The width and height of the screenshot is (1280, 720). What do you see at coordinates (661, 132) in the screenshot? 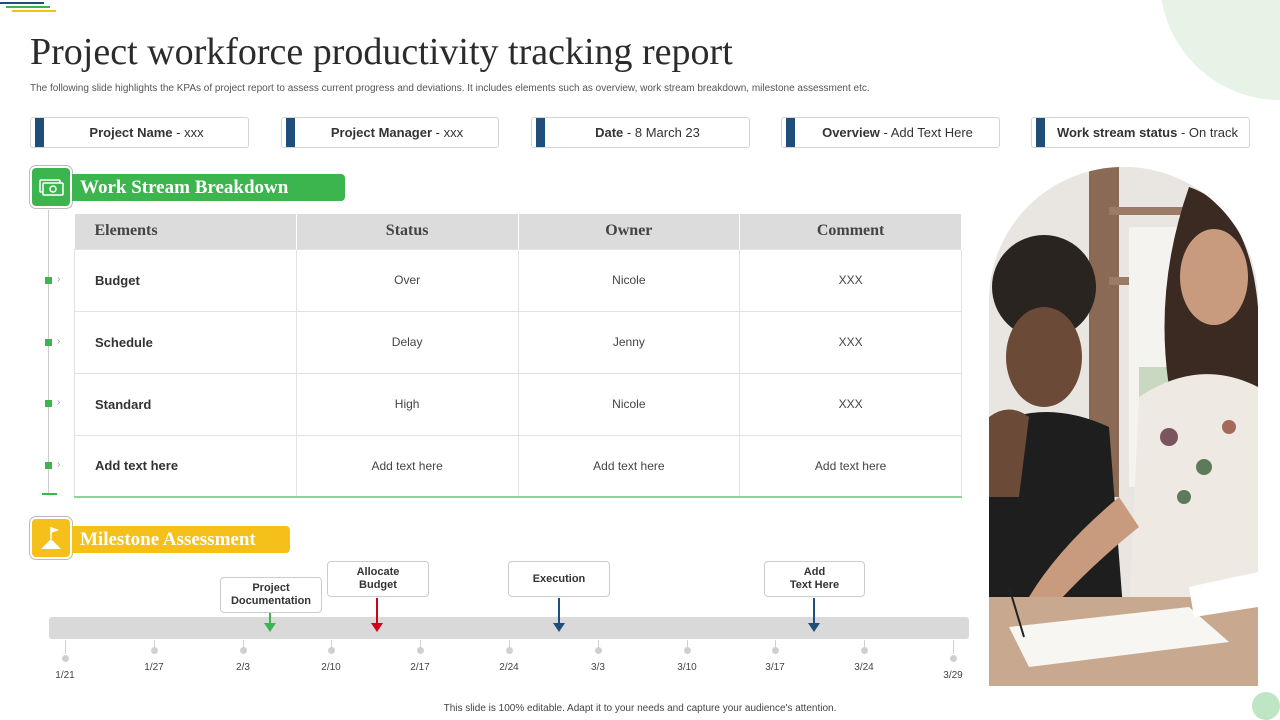
I see `info-value: - 8 March 23` at bounding box center [661, 132].